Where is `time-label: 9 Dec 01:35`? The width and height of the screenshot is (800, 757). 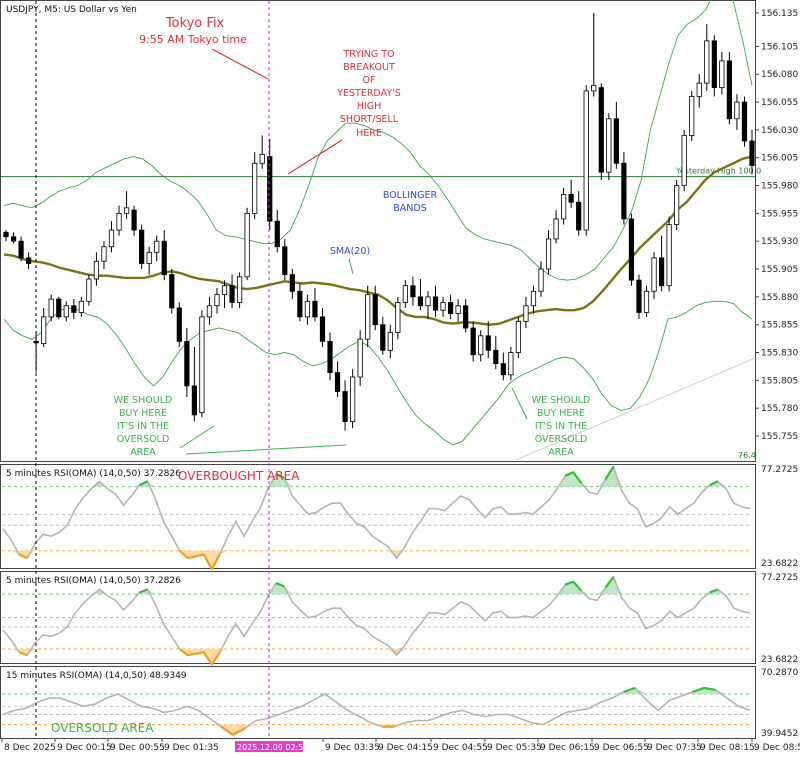 time-label: 9 Dec 01:35 is located at coordinates (191, 748).